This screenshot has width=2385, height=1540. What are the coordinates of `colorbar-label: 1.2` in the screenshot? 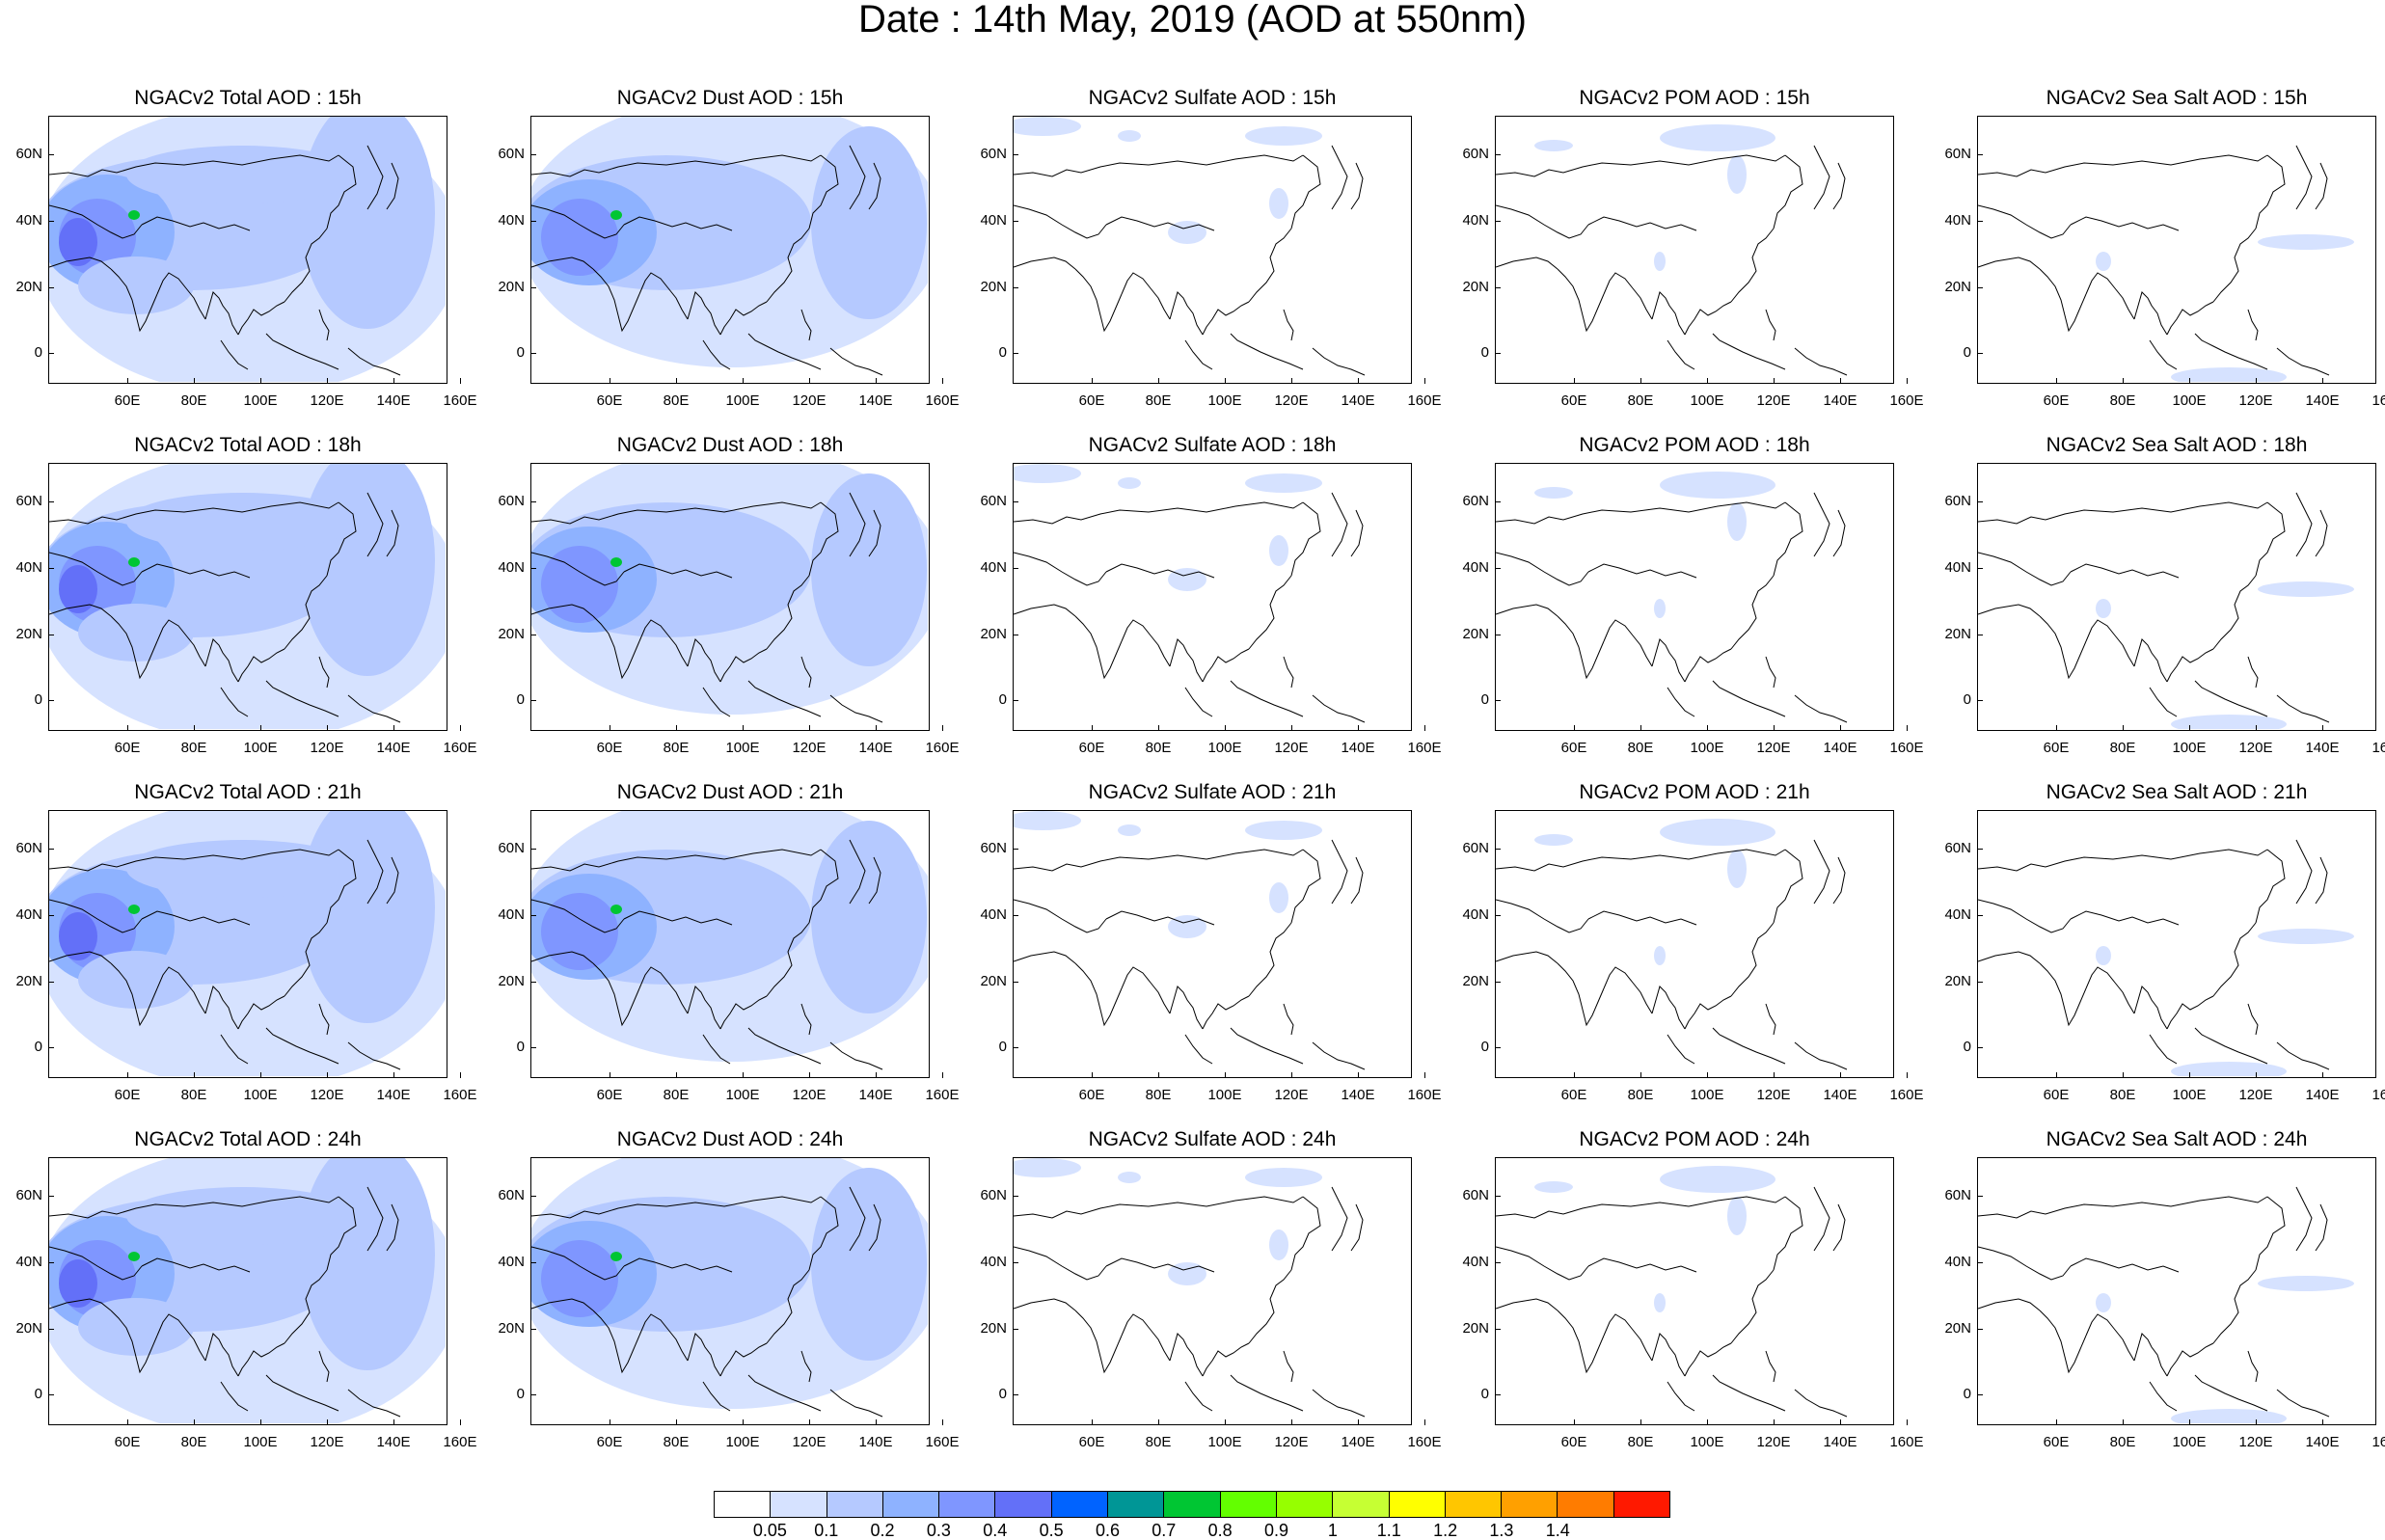 It's located at (1446, 1530).